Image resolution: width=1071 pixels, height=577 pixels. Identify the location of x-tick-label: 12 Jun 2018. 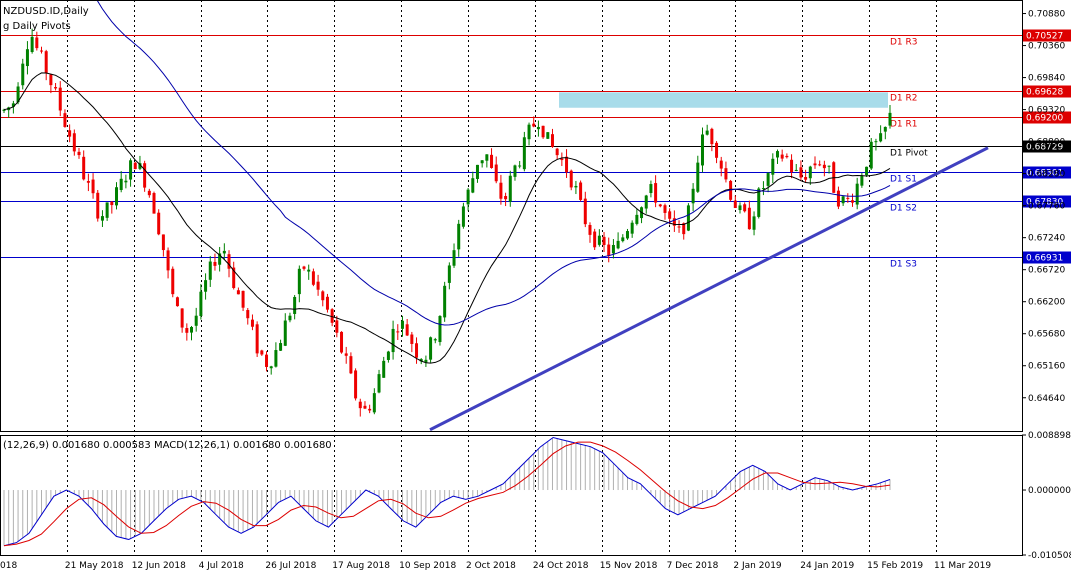
(159, 566).